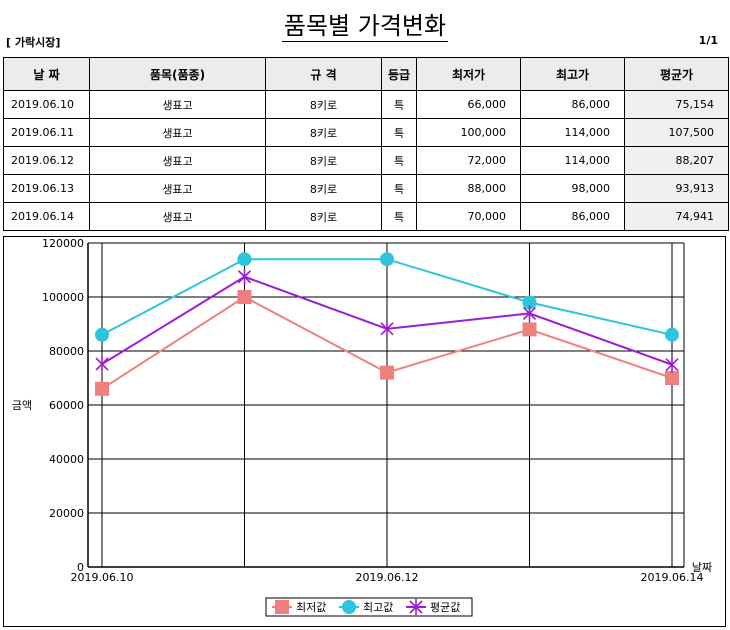 This screenshot has width=730, height=630. Describe the element at coordinates (33, 42) in the screenshot. I see `market-label: [ 가락시장]` at that location.